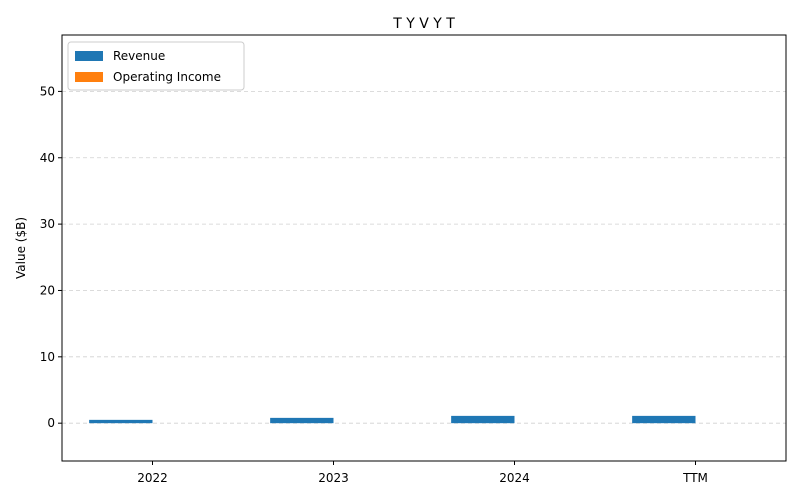 The width and height of the screenshot is (800, 504). Describe the element at coordinates (21, 248) in the screenshot. I see `y-axis-label: Value ($B)` at that location.